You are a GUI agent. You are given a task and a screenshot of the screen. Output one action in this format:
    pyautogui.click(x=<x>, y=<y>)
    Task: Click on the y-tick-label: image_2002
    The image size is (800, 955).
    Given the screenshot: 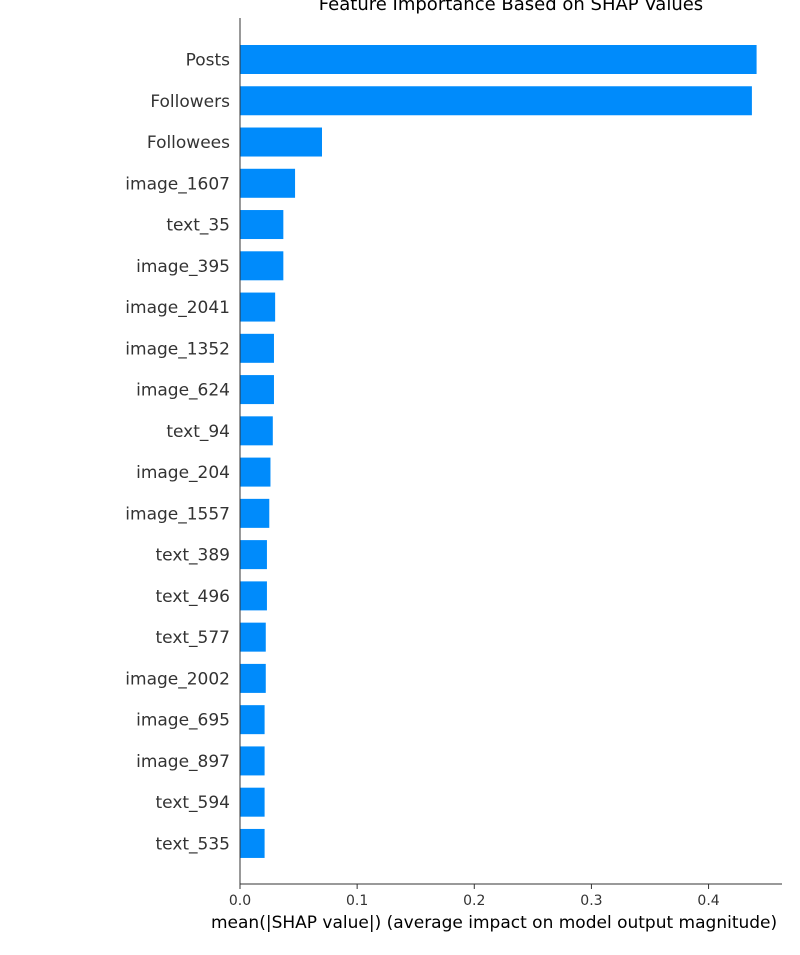 What is the action you would take?
    pyautogui.click(x=177, y=679)
    